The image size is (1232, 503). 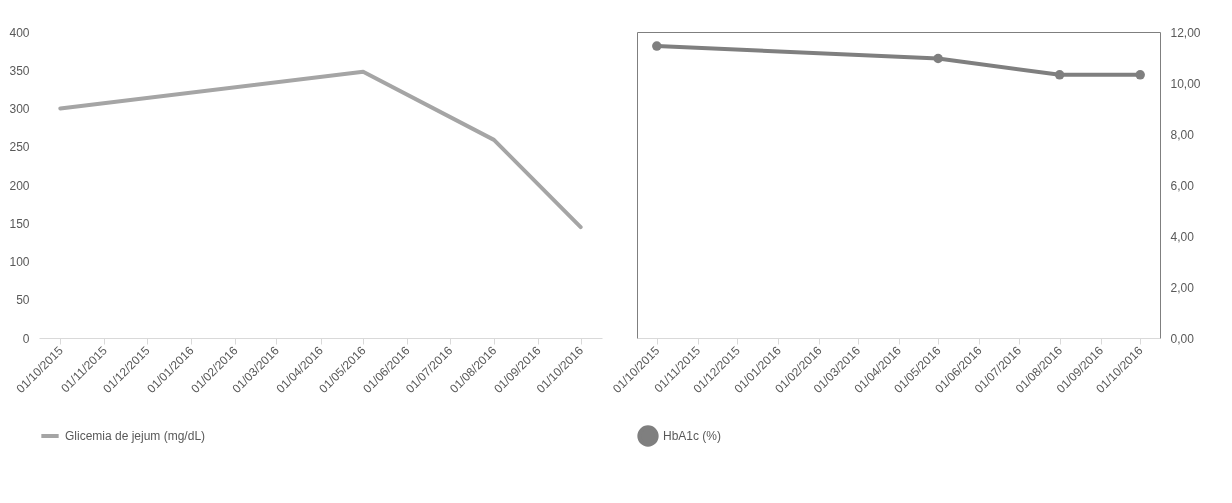 I want to click on y-tick-label: 300, so click(x=19, y=109).